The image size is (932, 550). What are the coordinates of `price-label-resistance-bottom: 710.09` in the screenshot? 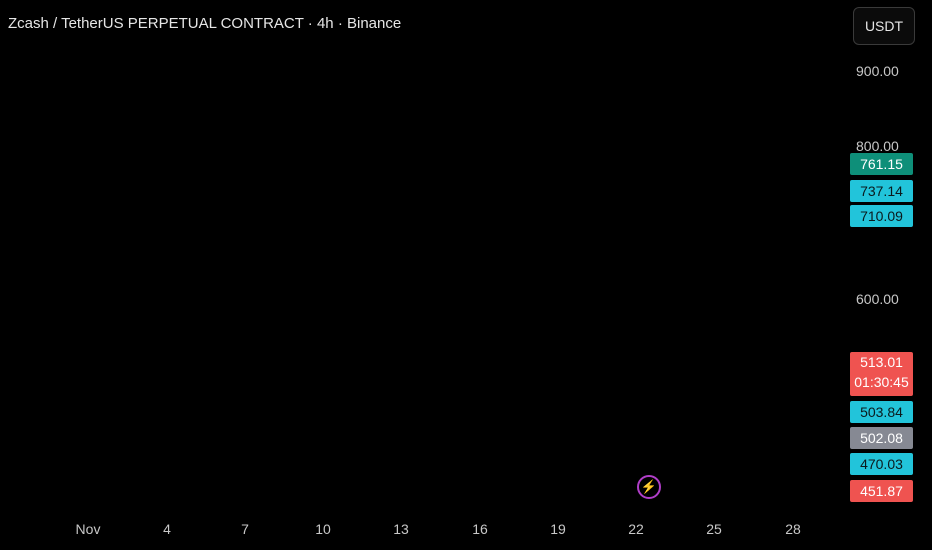 It's located at (881, 216).